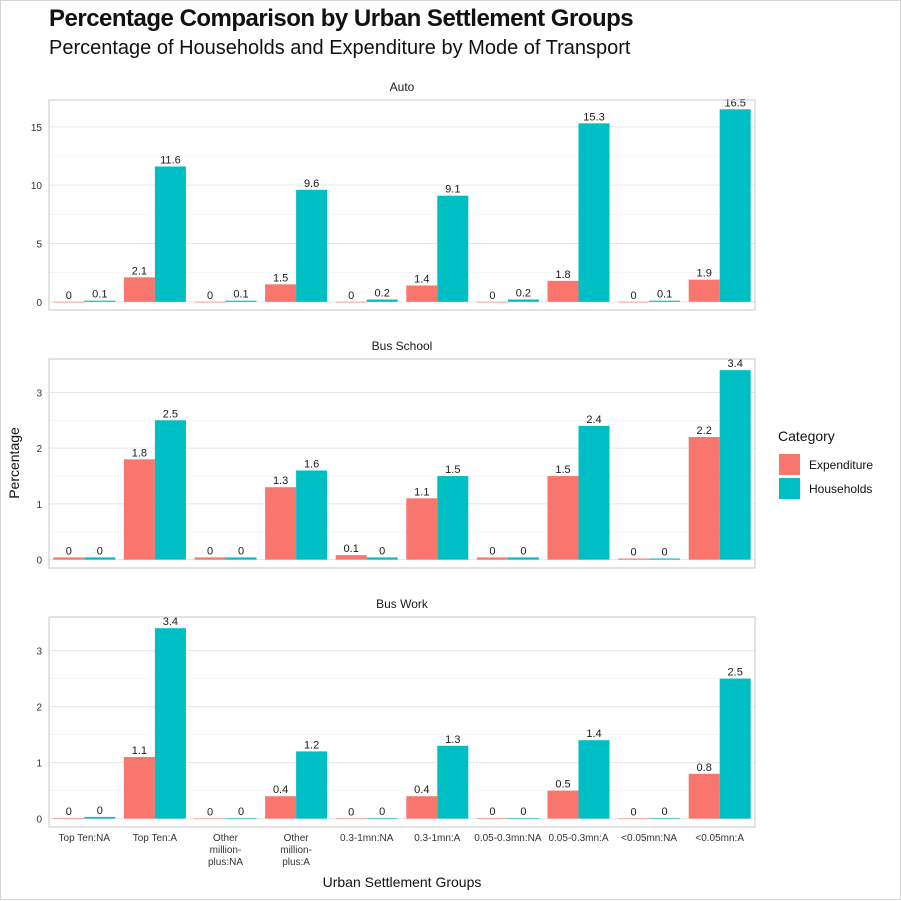  Describe the element at coordinates (170, 161) in the screenshot. I see `data-label: 11.6` at that location.